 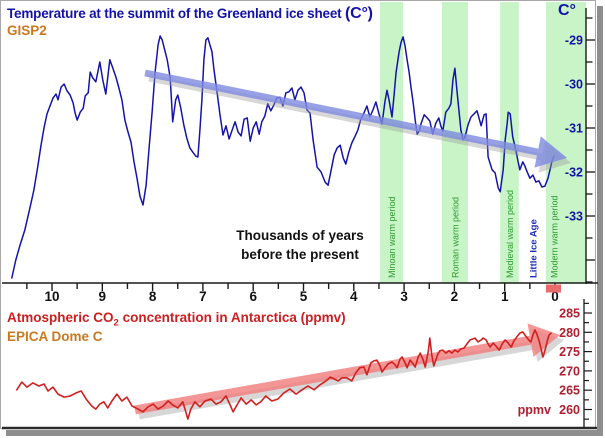 What do you see at coordinates (27, 30) in the screenshot?
I see `temp-source-label: GISP2` at bounding box center [27, 30].